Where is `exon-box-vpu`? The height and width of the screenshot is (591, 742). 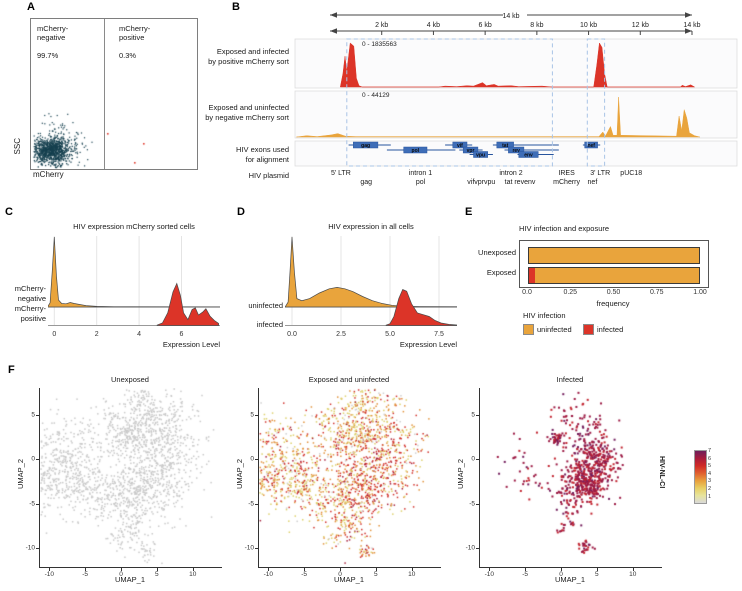
exon-box-vpu is located at coordinates (480, 154).